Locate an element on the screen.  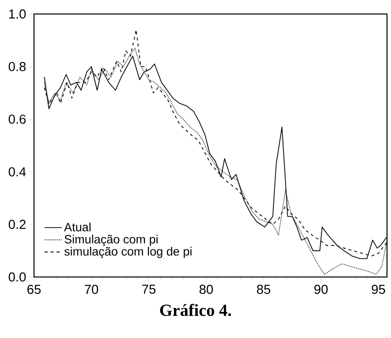
x-tick-label: 75 is located at coordinates (149, 289).